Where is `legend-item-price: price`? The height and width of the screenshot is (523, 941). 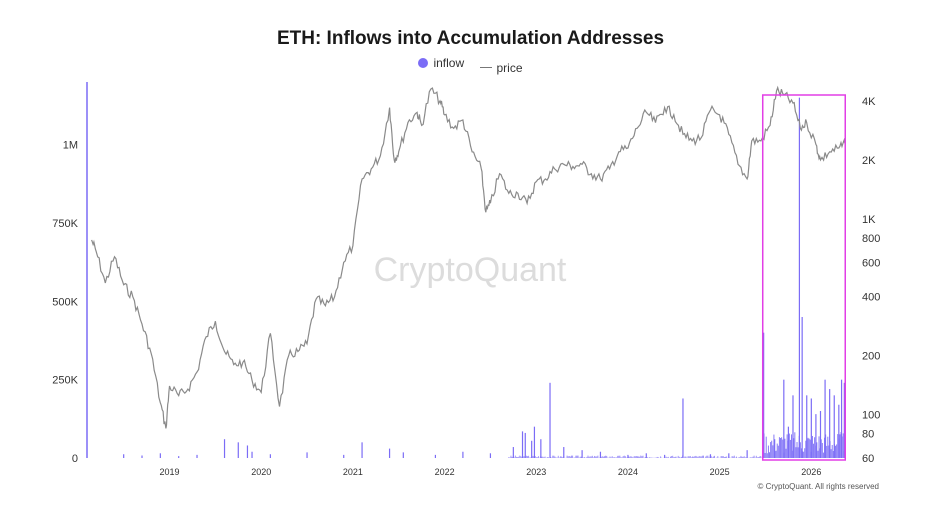 legend-item-price: price is located at coordinates (501, 67).